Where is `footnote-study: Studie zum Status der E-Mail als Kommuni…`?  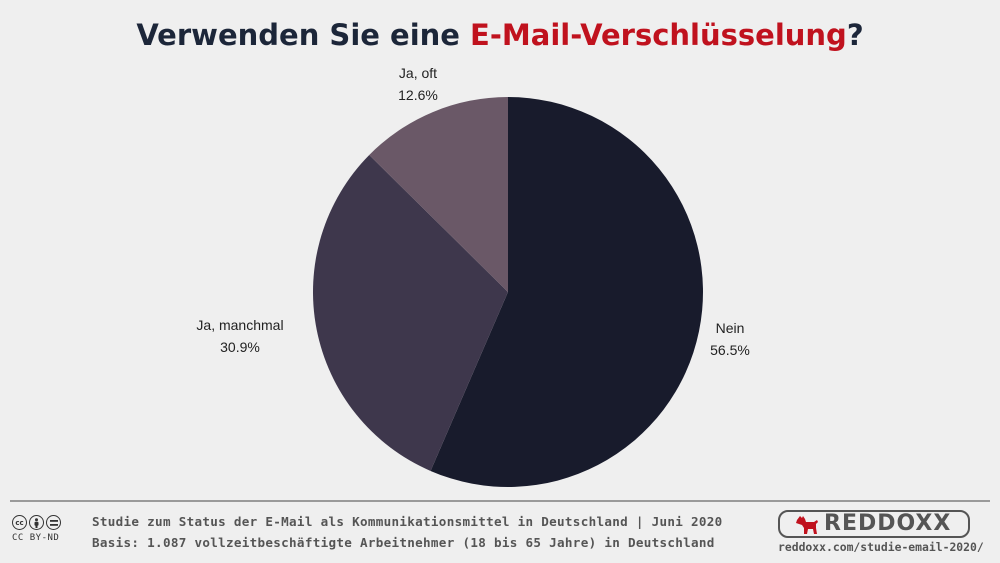
footnote-study: Studie zum Status der E-Mail als Kommuni… is located at coordinates (407, 521).